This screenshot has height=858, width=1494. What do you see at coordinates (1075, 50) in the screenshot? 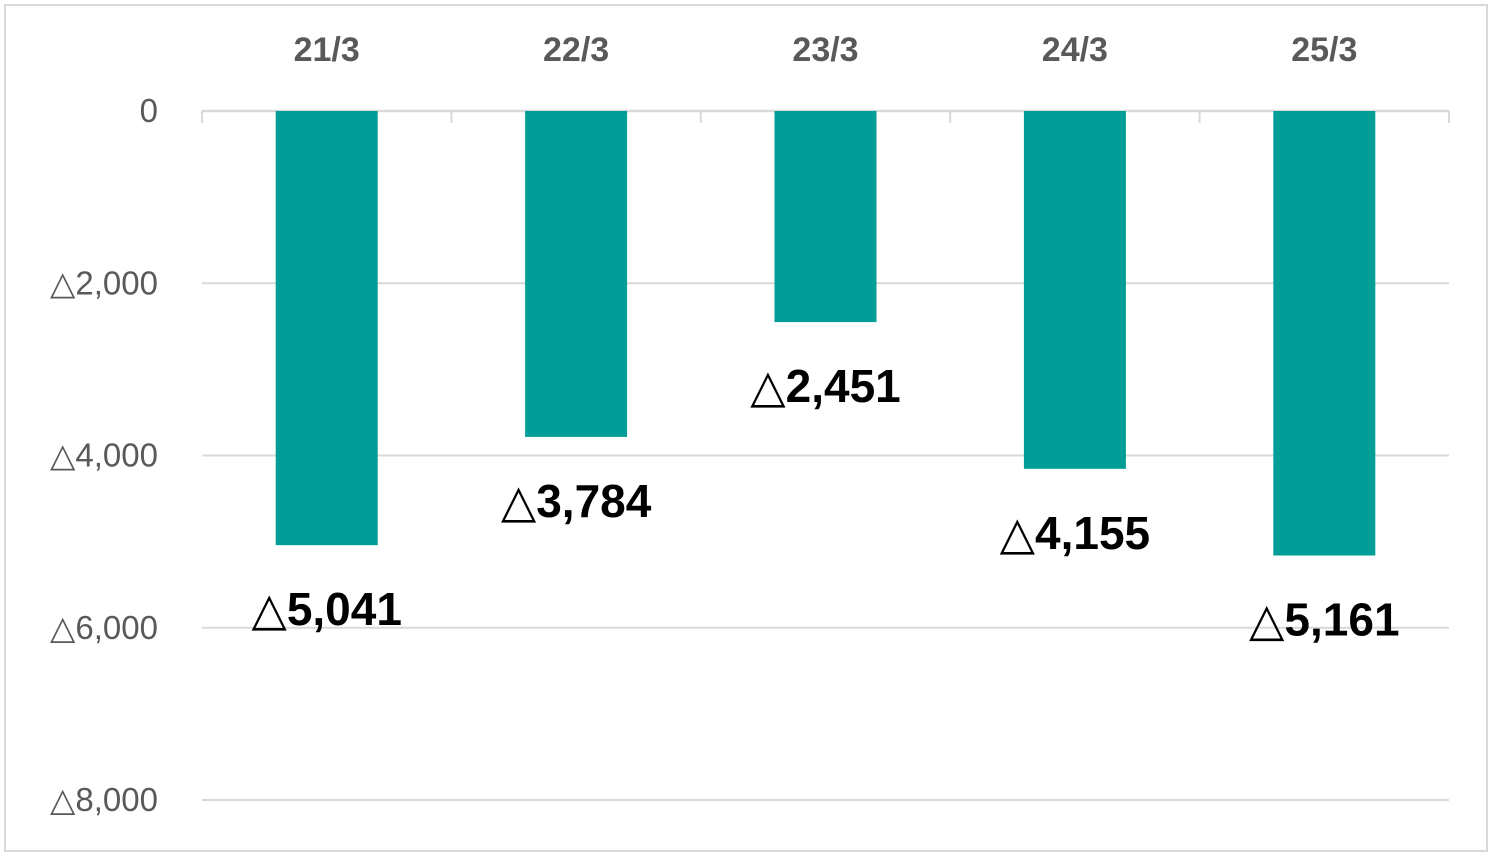
I see `category-label: 24/3` at bounding box center [1075, 50].